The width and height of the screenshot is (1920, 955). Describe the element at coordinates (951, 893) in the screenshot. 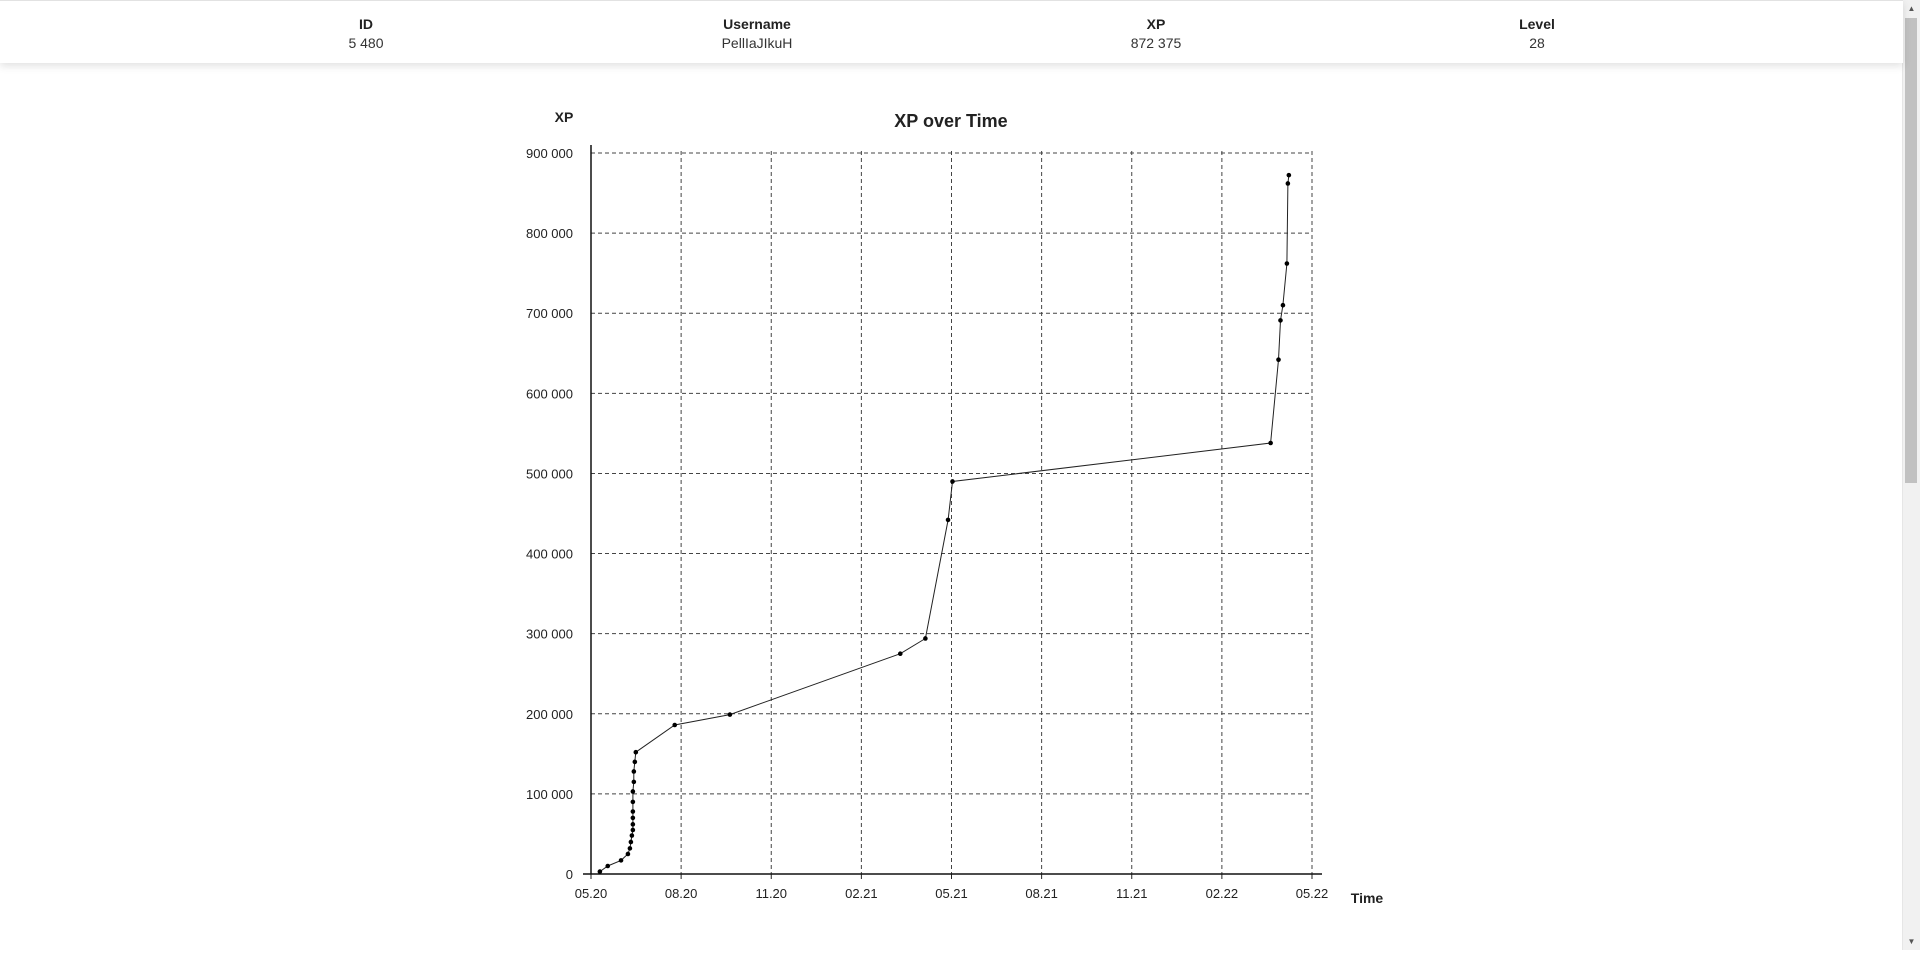

I see `x-tick-label: 05.21` at that location.